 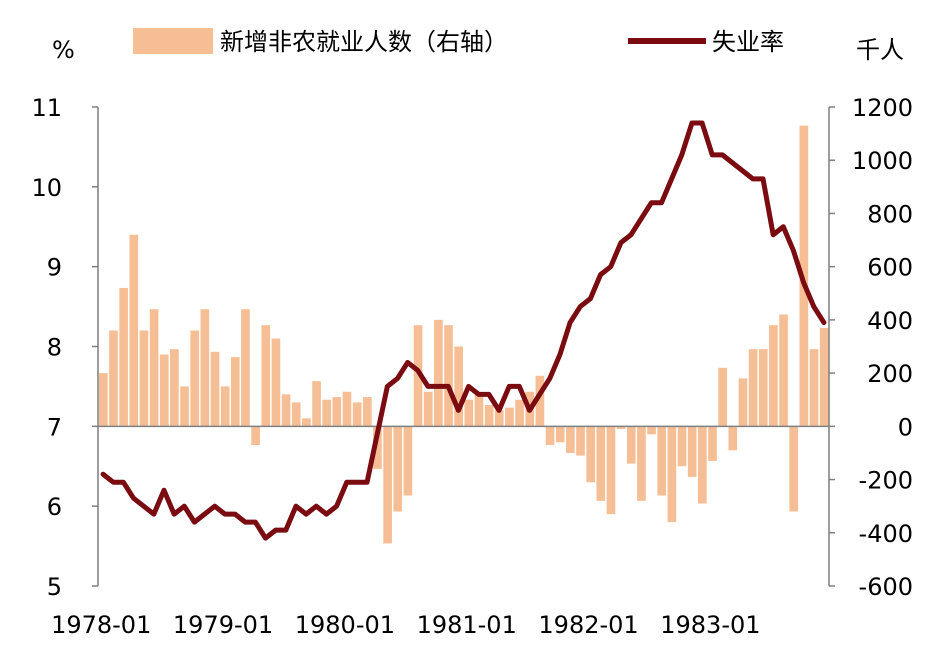 I want to click on legend: 新增非农就业人数（右轴） 失业率, so click(x=458, y=42).